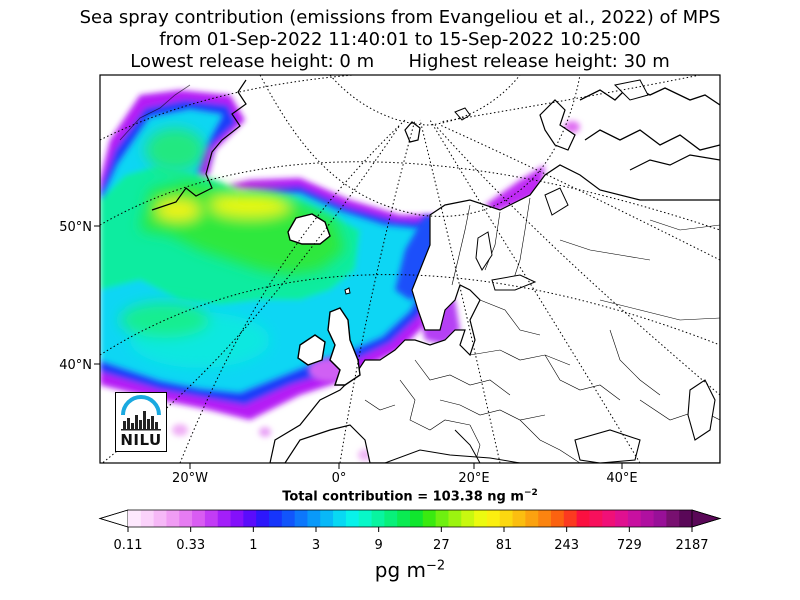 The image size is (800, 600). What do you see at coordinates (530, 493) in the screenshot?
I see `total-contribution-exponent: −2` at bounding box center [530, 493].